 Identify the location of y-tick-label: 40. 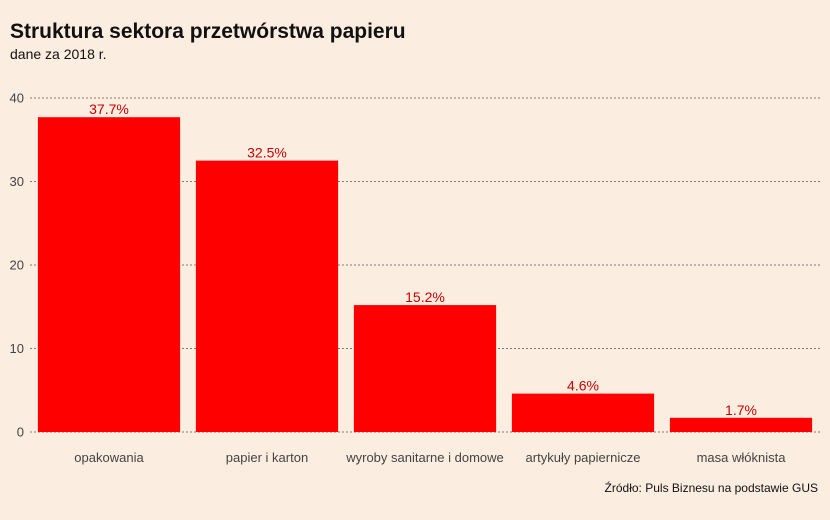
(17, 98).